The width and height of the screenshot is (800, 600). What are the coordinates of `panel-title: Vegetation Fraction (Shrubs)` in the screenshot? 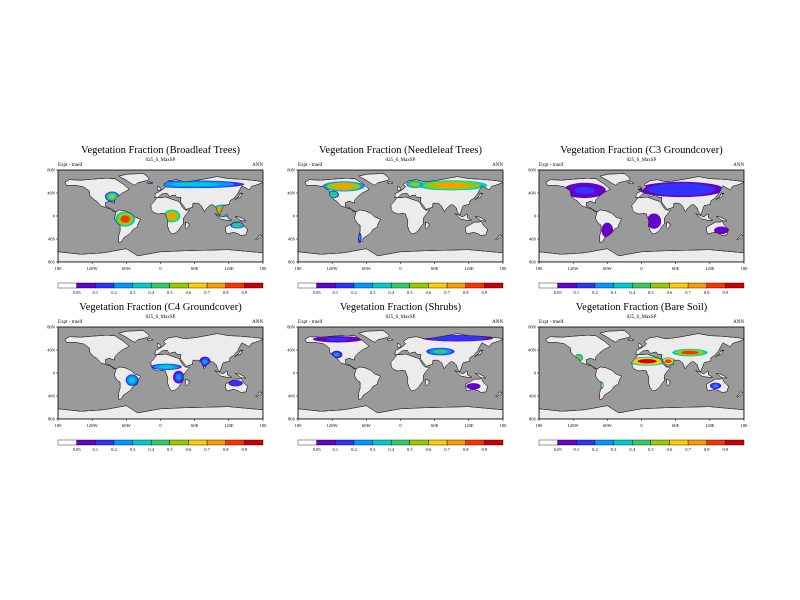 It's located at (401, 307).